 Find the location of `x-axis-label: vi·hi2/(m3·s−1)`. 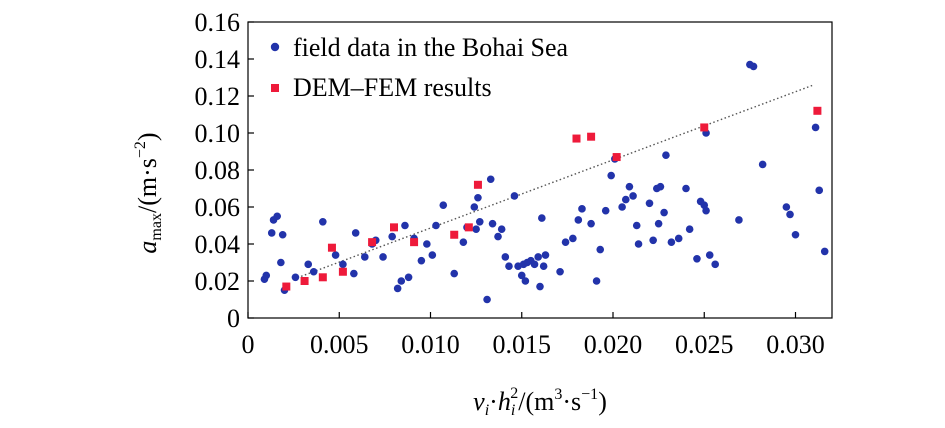

x-axis-label: vi·hi2/(m3·s−1) is located at coordinates (540, 402).